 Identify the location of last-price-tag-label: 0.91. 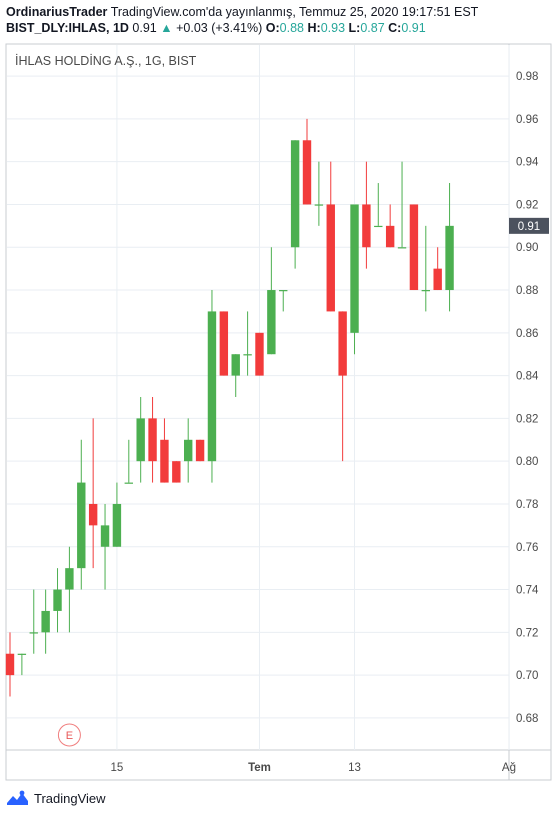
(529, 227).